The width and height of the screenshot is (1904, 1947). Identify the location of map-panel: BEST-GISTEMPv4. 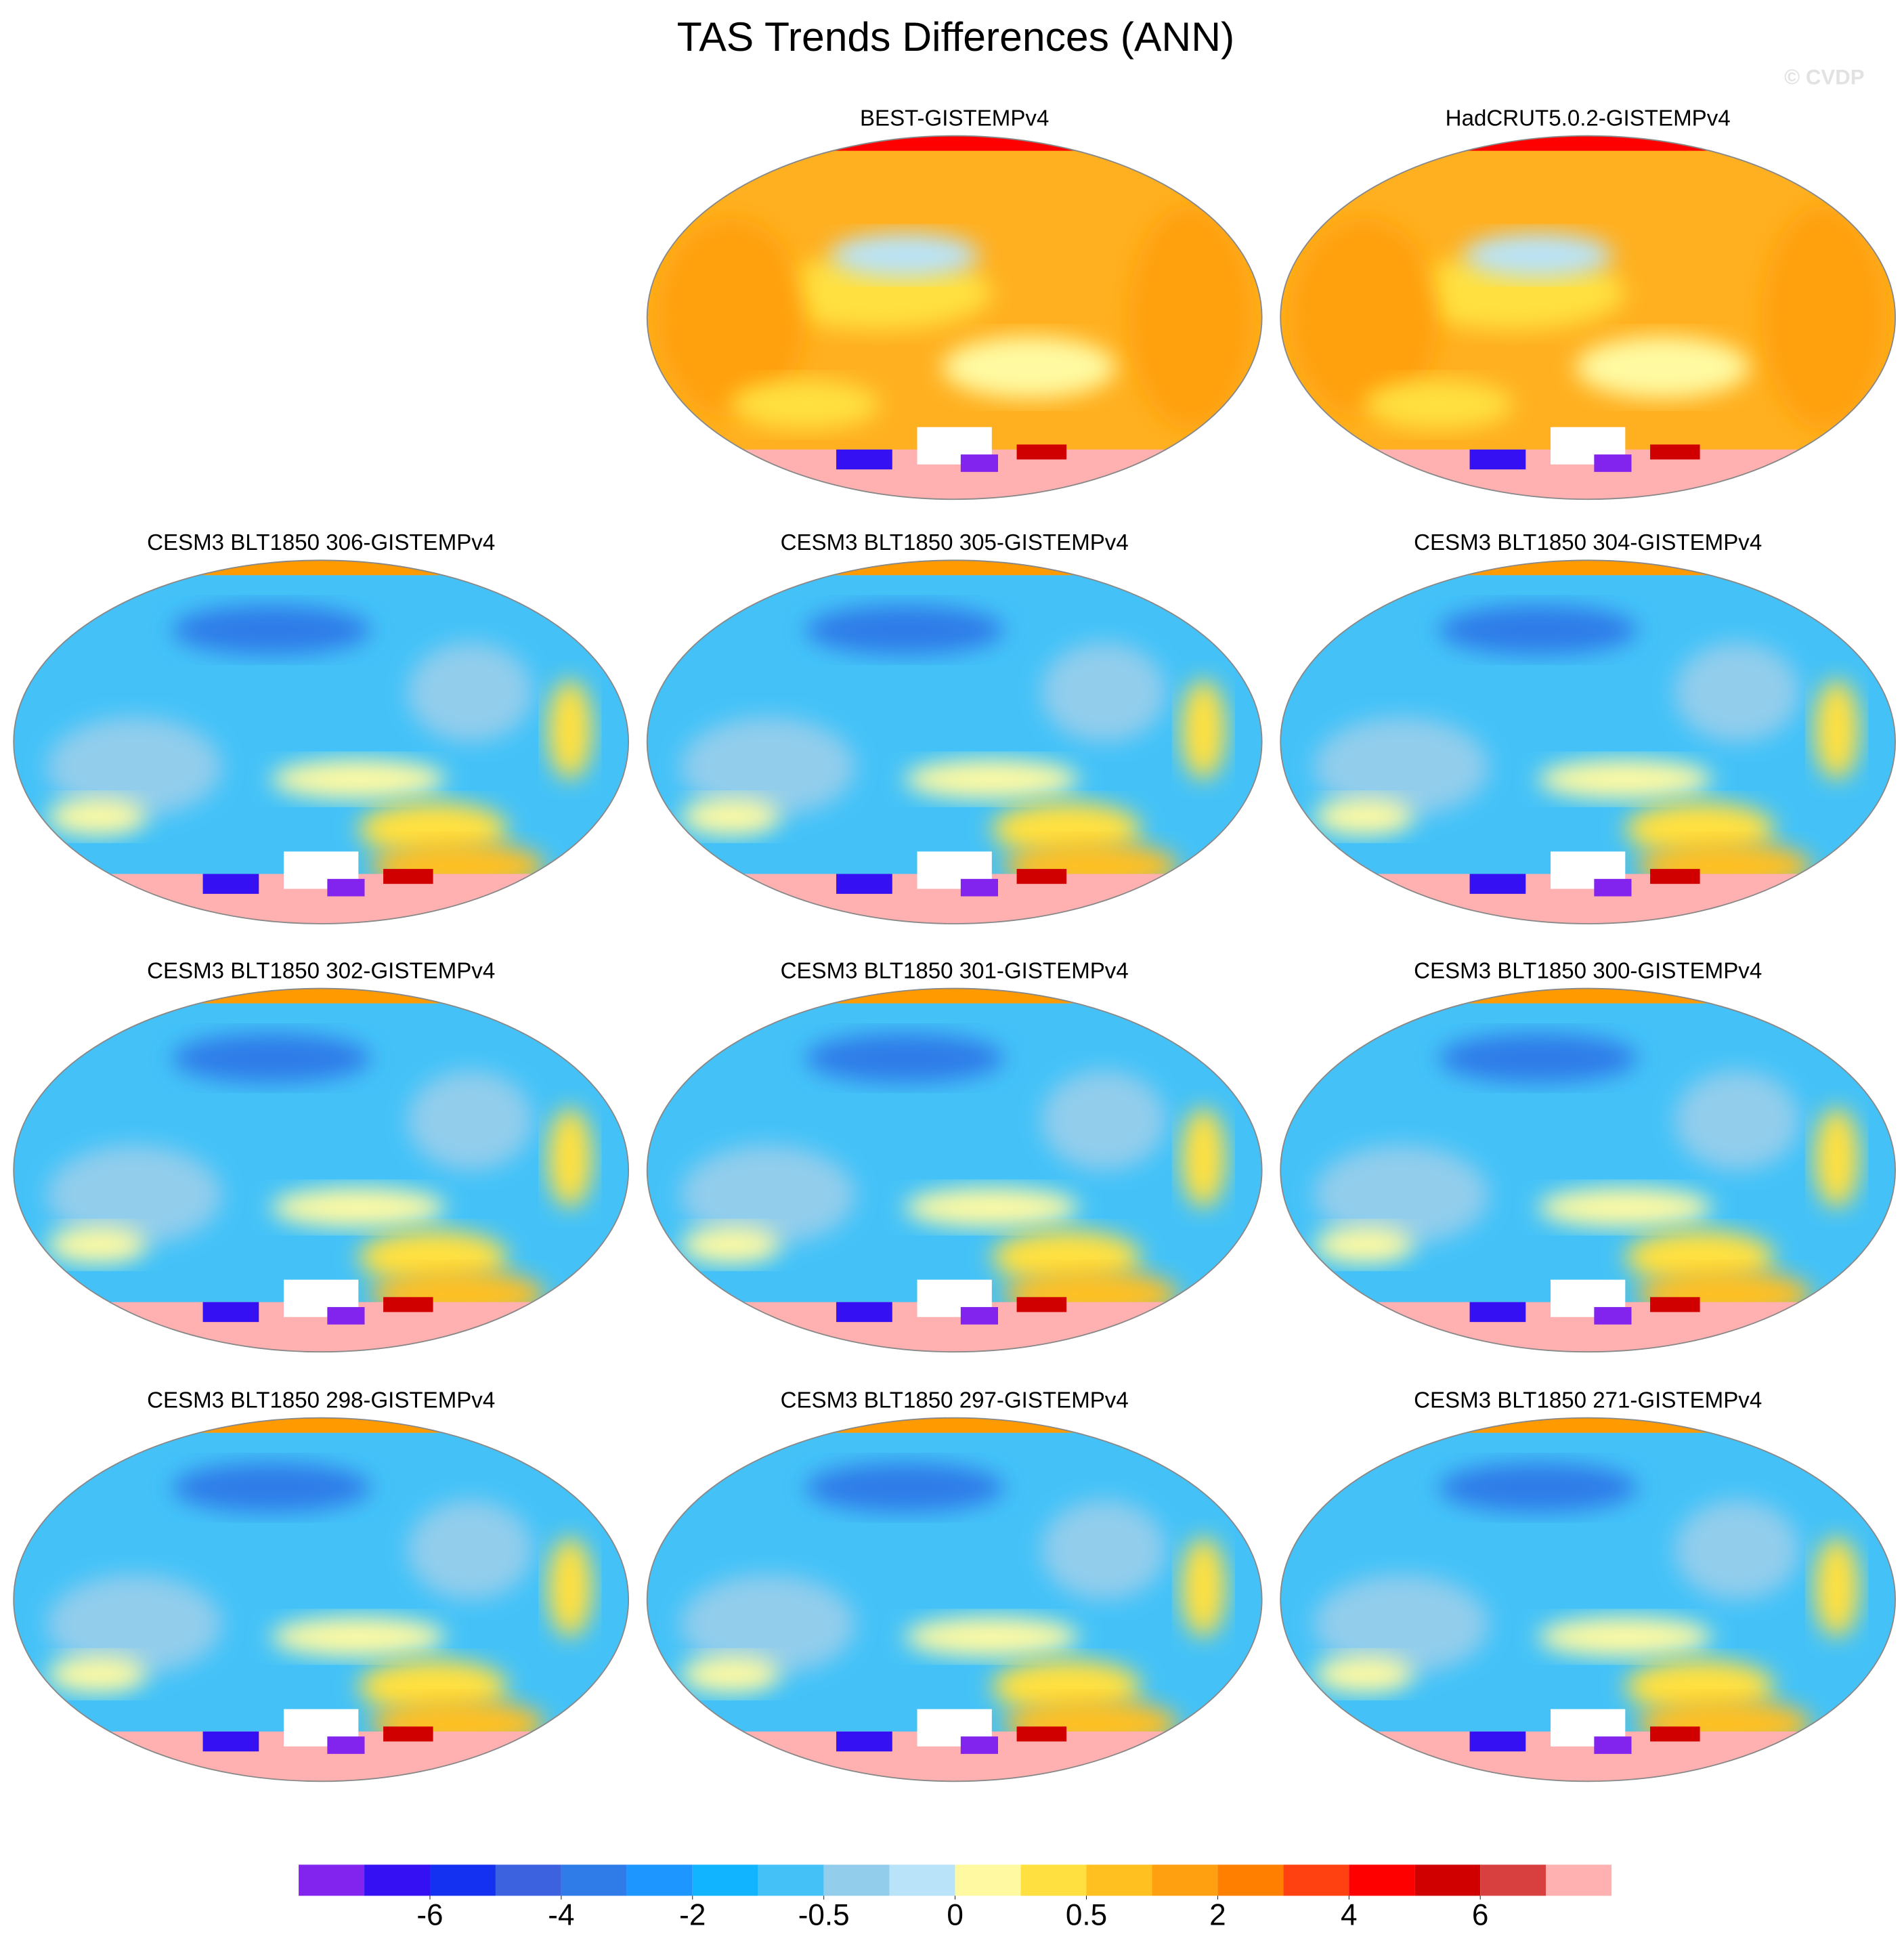
(954, 303).